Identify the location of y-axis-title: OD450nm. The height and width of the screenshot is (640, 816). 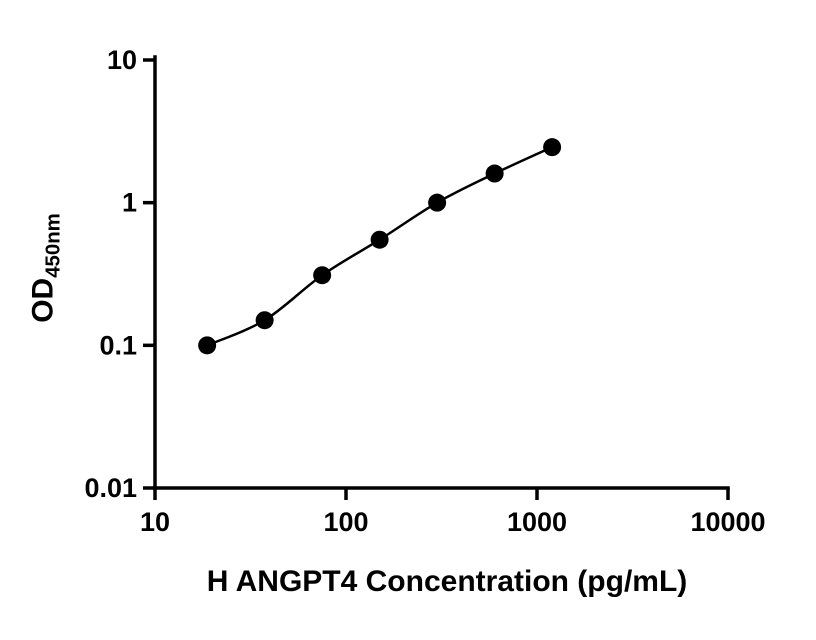
(46, 268).